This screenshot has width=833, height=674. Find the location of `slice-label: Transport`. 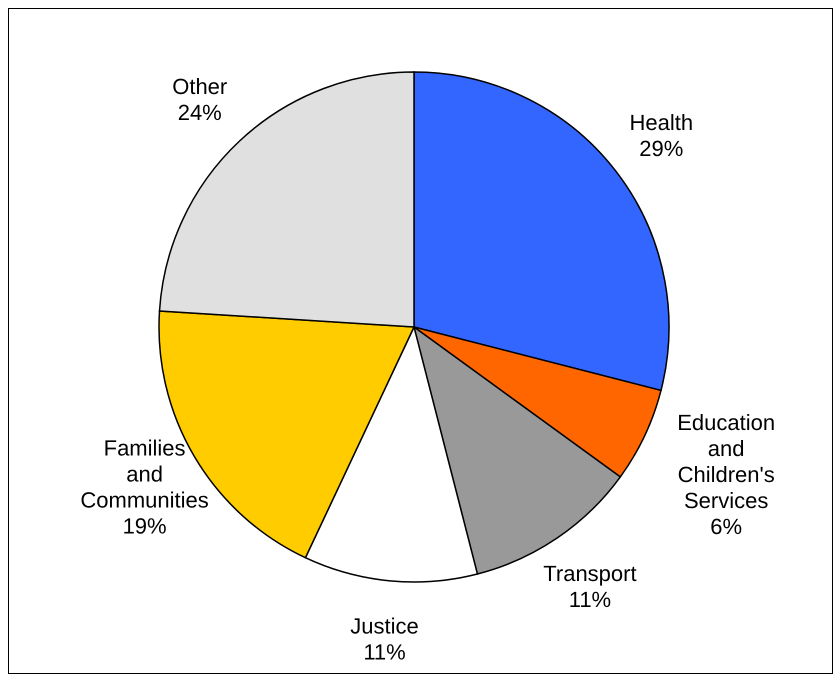

slice-label: Transport is located at coordinates (590, 573).